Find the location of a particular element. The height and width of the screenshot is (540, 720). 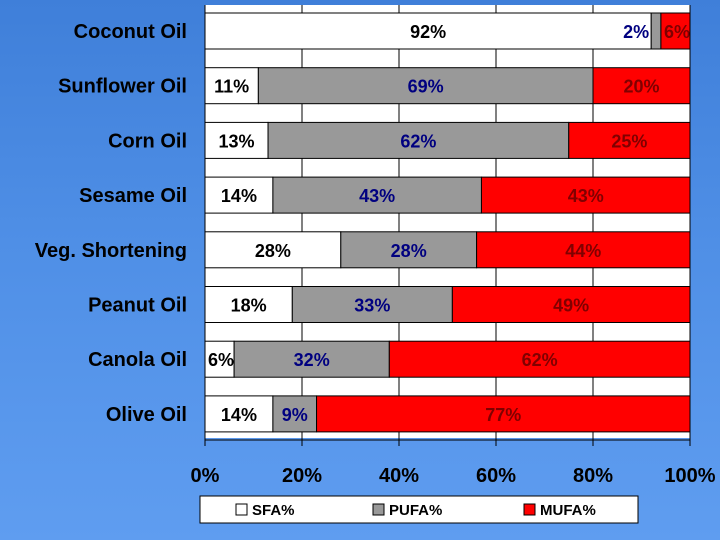

data-label-mufa-sunflower-oil: 20% is located at coordinates (641, 87).